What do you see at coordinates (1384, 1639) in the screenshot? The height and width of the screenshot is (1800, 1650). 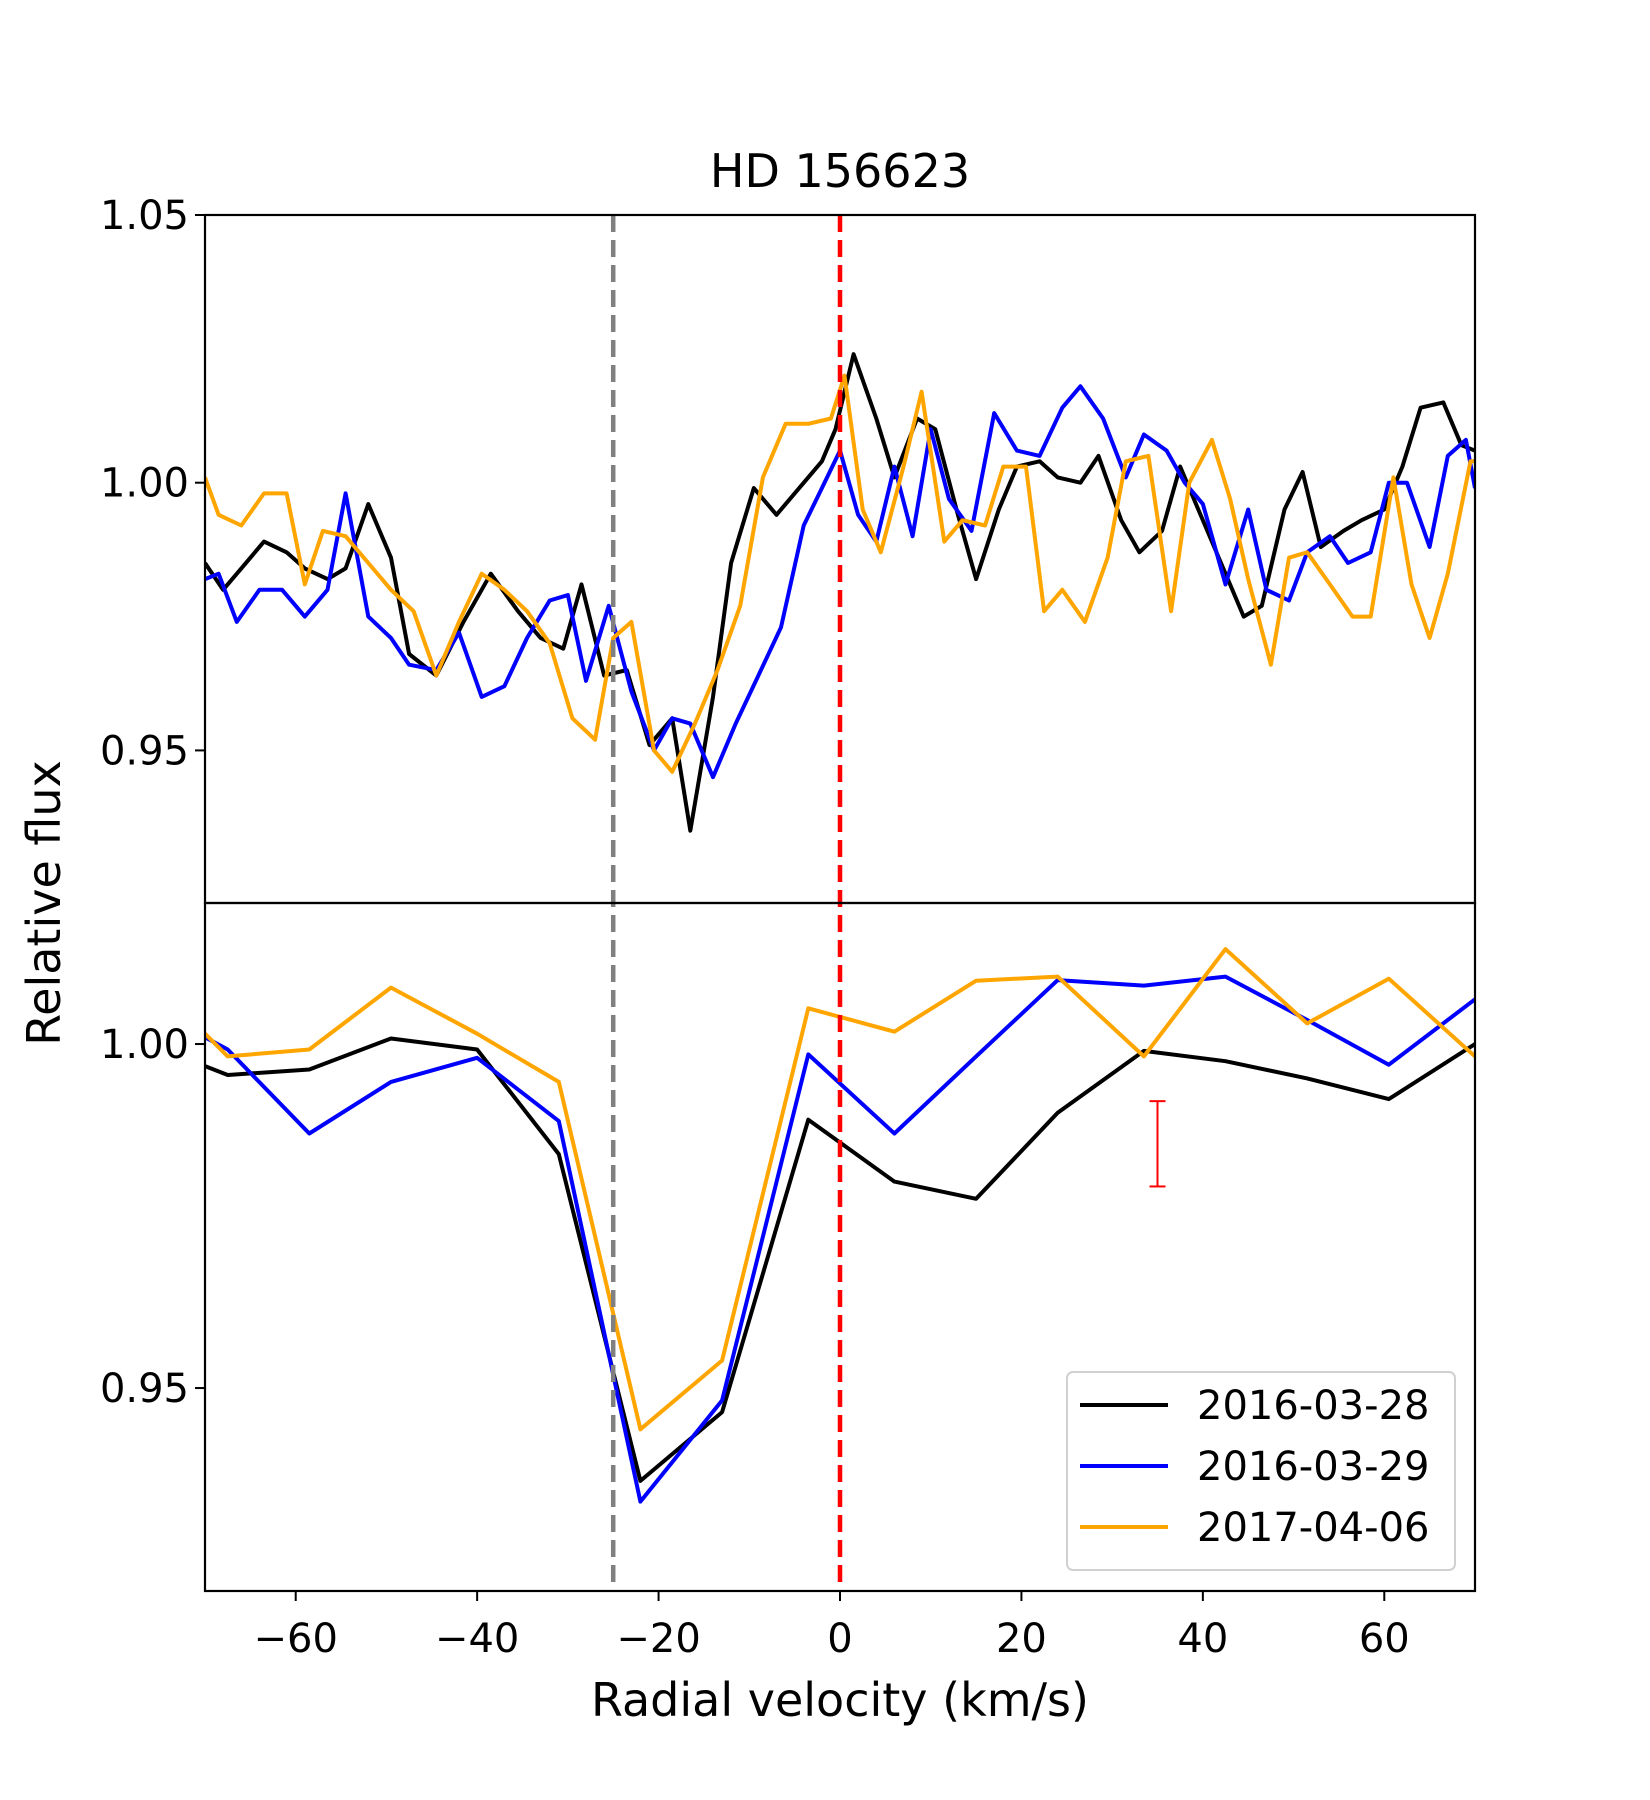 I see `x-tick-label: 60` at bounding box center [1384, 1639].